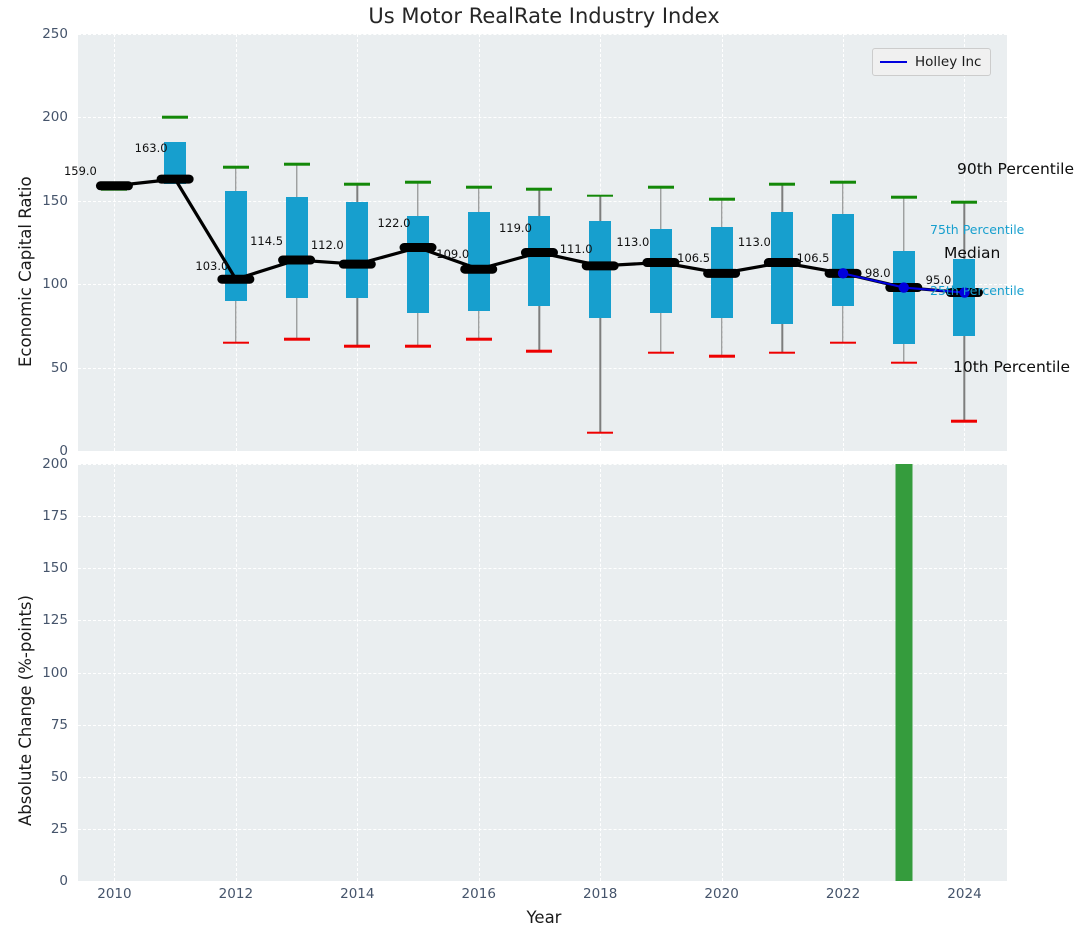  What do you see at coordinates (1016, 169) in the screenshot?
I see `annotation-90th-percentile: 90th Percentile` at bounding box center [1016, 169].